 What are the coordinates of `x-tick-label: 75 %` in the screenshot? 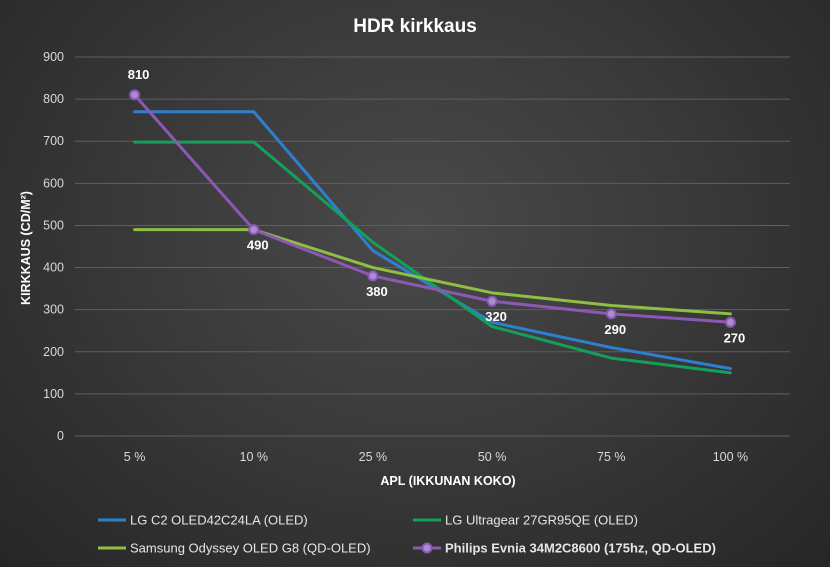 It's located at (611, 457).